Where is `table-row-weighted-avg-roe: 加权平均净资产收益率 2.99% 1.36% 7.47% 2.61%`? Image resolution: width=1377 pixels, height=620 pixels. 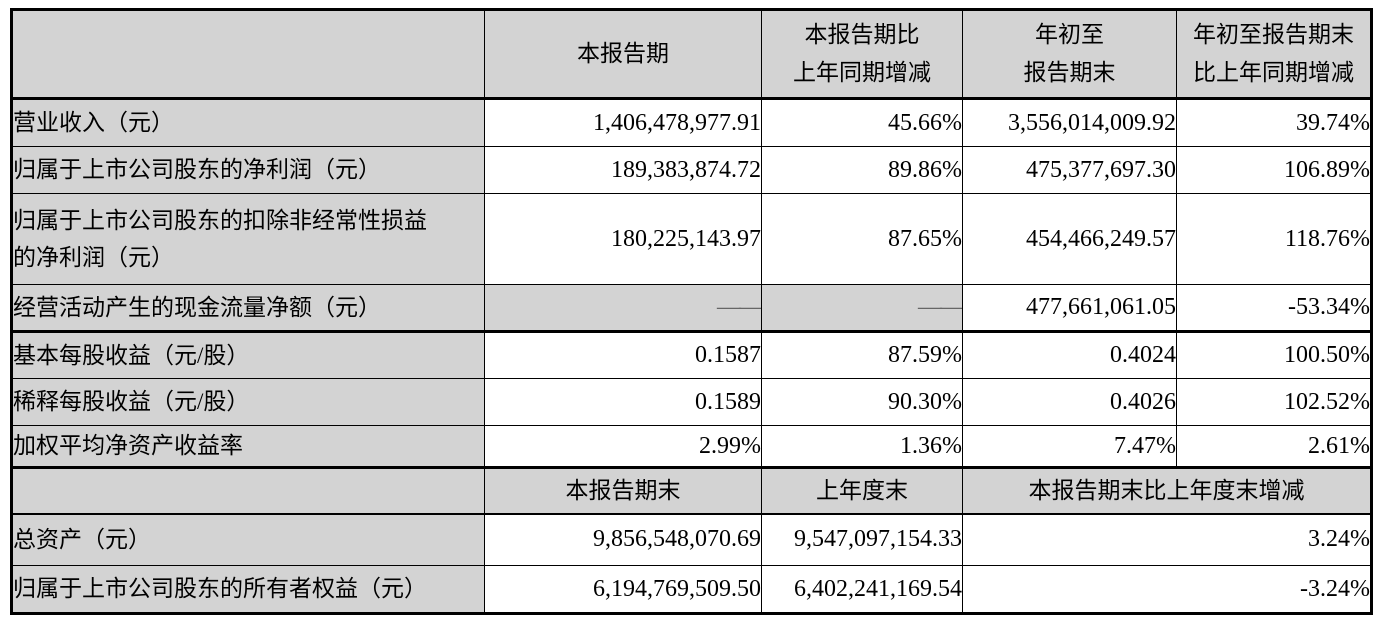
table-row-weighted-avg-roe: 加权平均净资产收益率 2.99% 1.36% 7.47% 2.61% is located at coordinates (691, 447).